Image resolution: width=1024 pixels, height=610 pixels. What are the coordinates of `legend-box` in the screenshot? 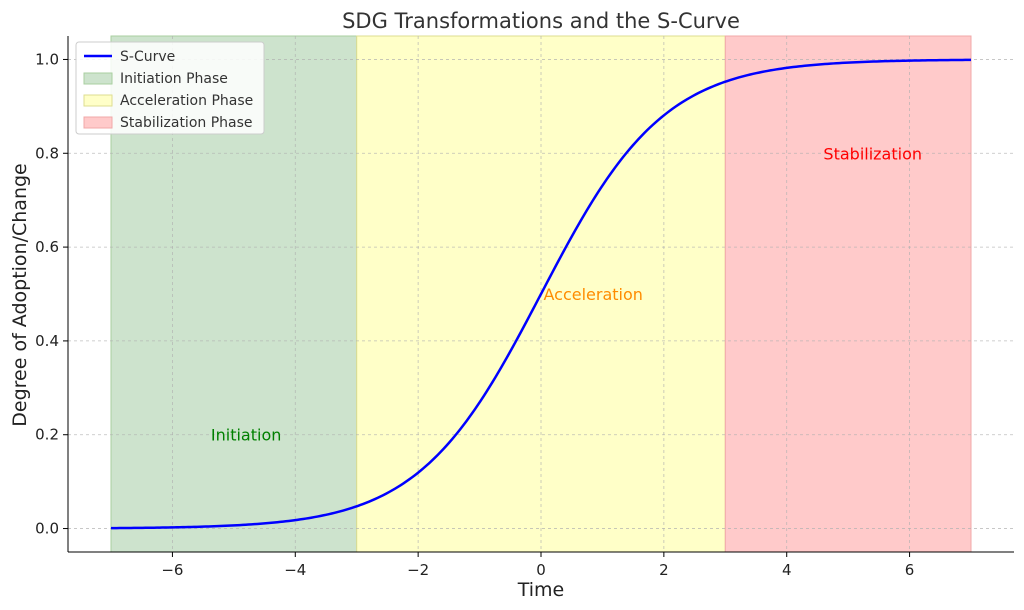 It's located at (170, 88).